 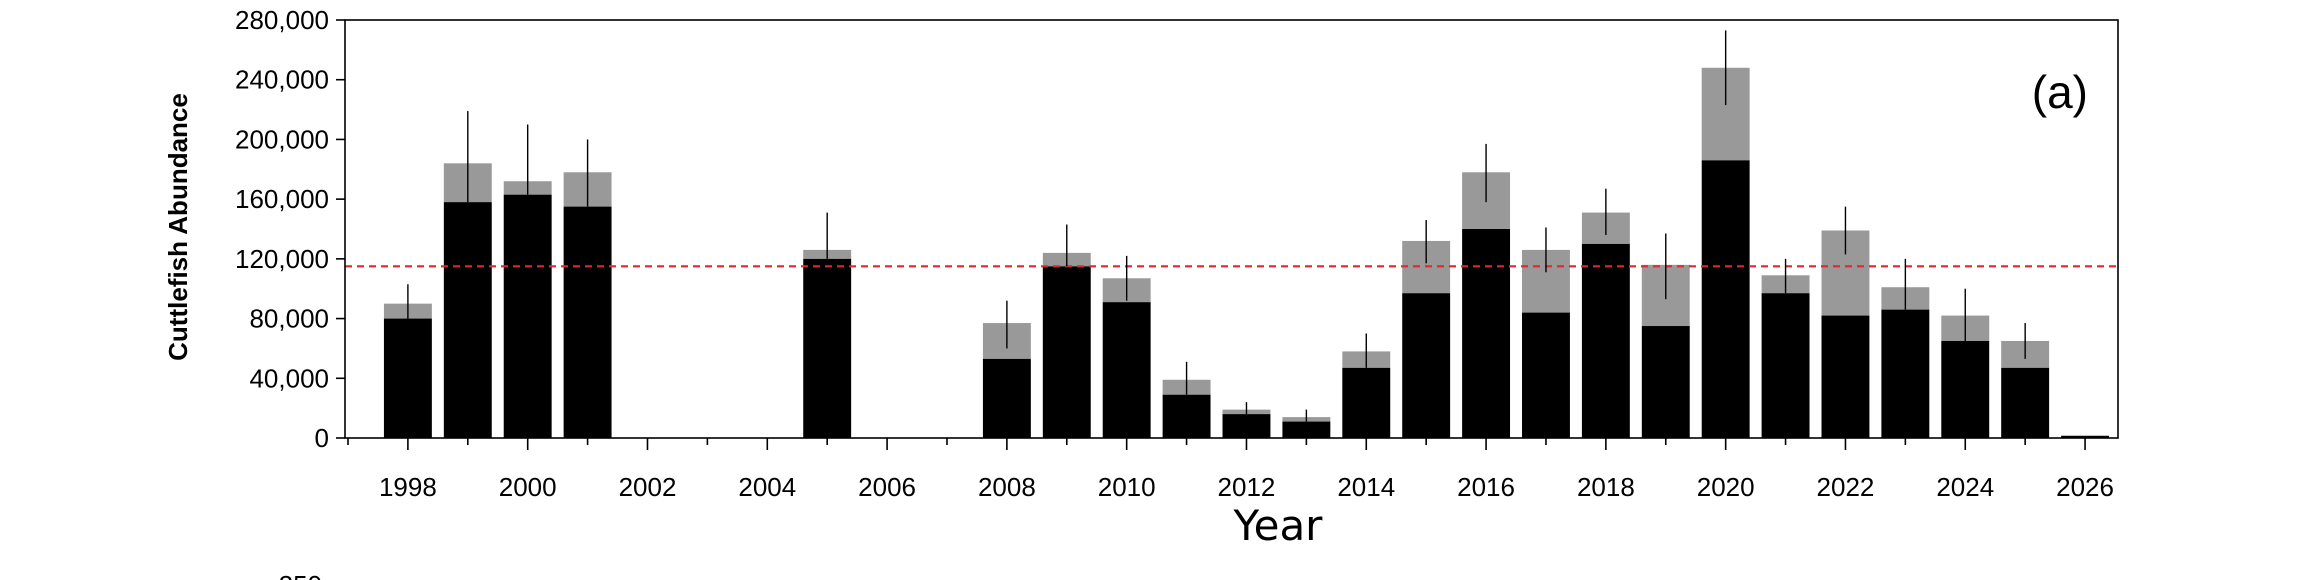 What do you see at coordinates (1606, 487) in the screenshot?
I see `x-tick-label: 2018` at bounding box center [1606, 487].